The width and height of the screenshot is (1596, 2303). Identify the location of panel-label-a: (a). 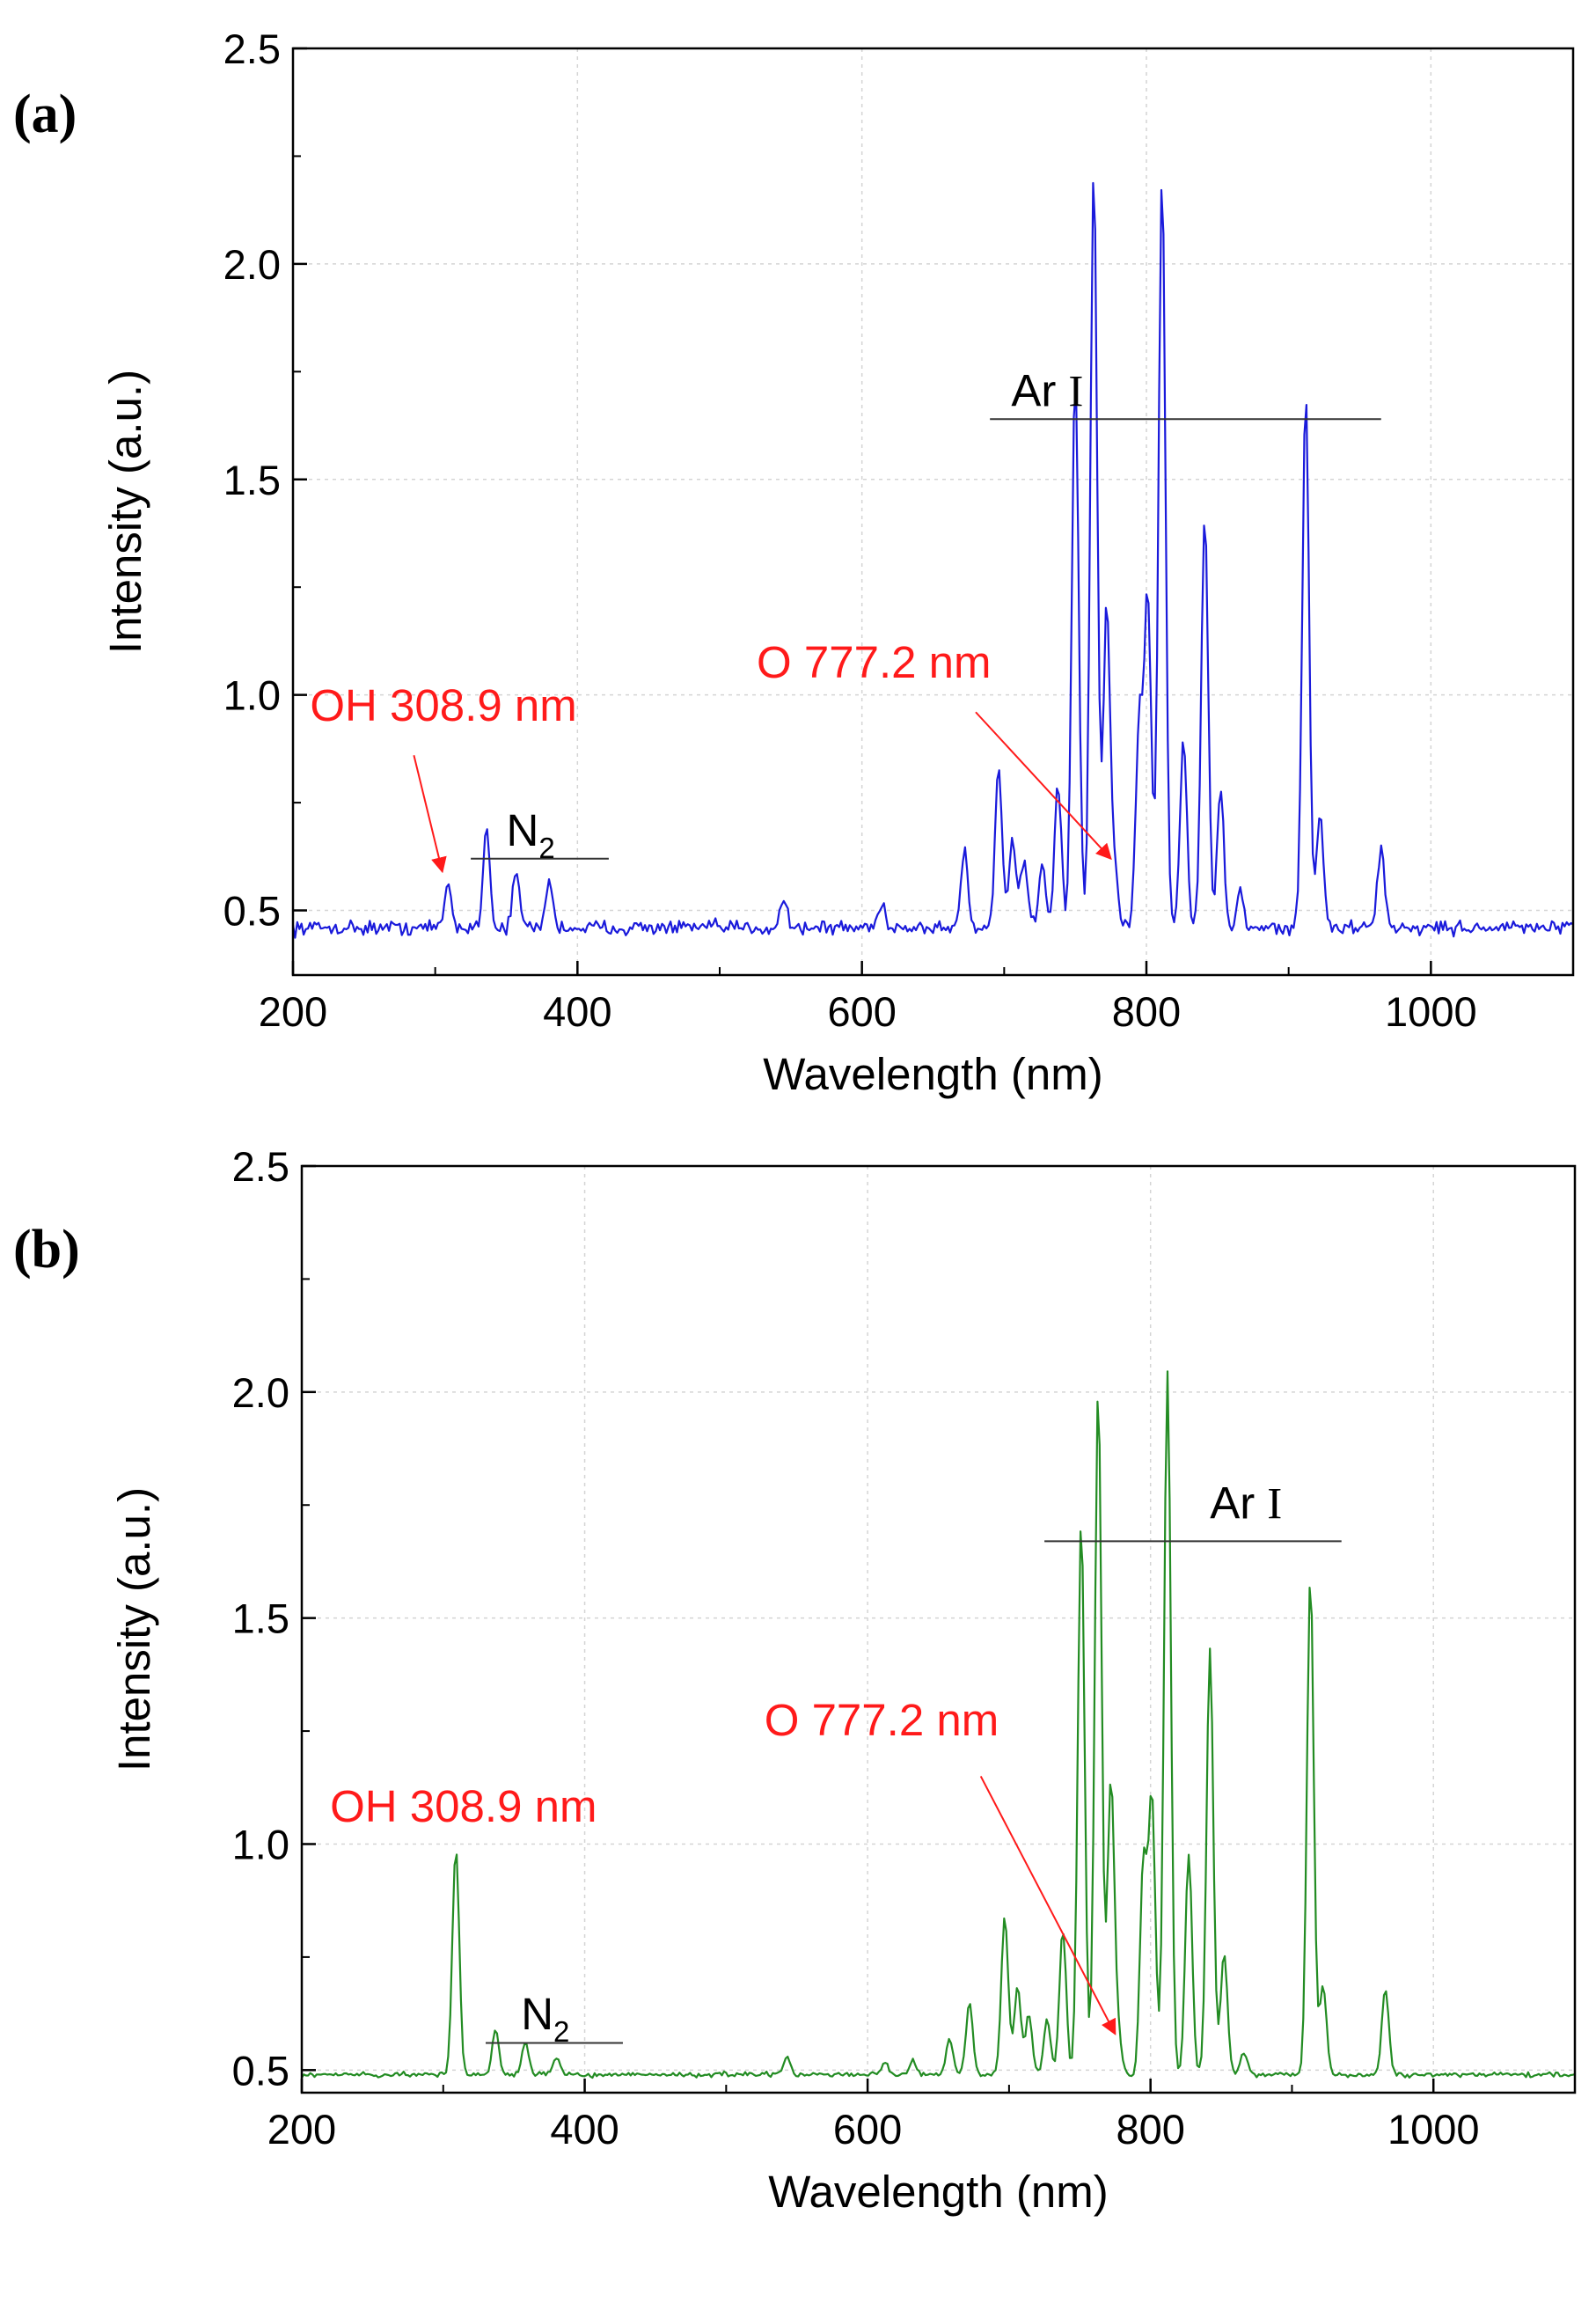
(45, 114).